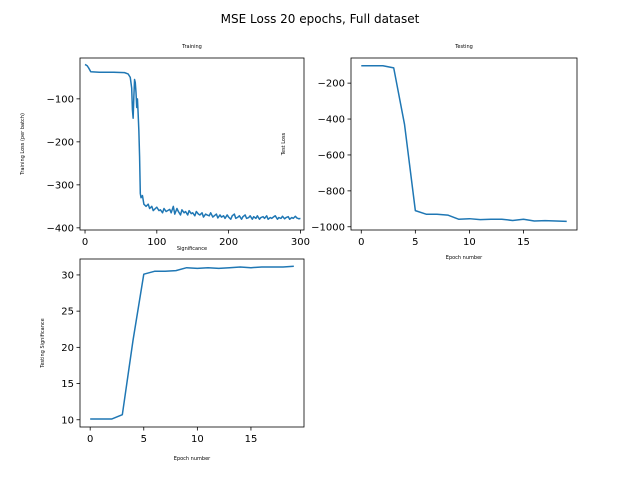 The image size is (640, 480). I want to click on figure-suptitle: MSE Loss 20 epochs, Full dataset, so click(320, 19).